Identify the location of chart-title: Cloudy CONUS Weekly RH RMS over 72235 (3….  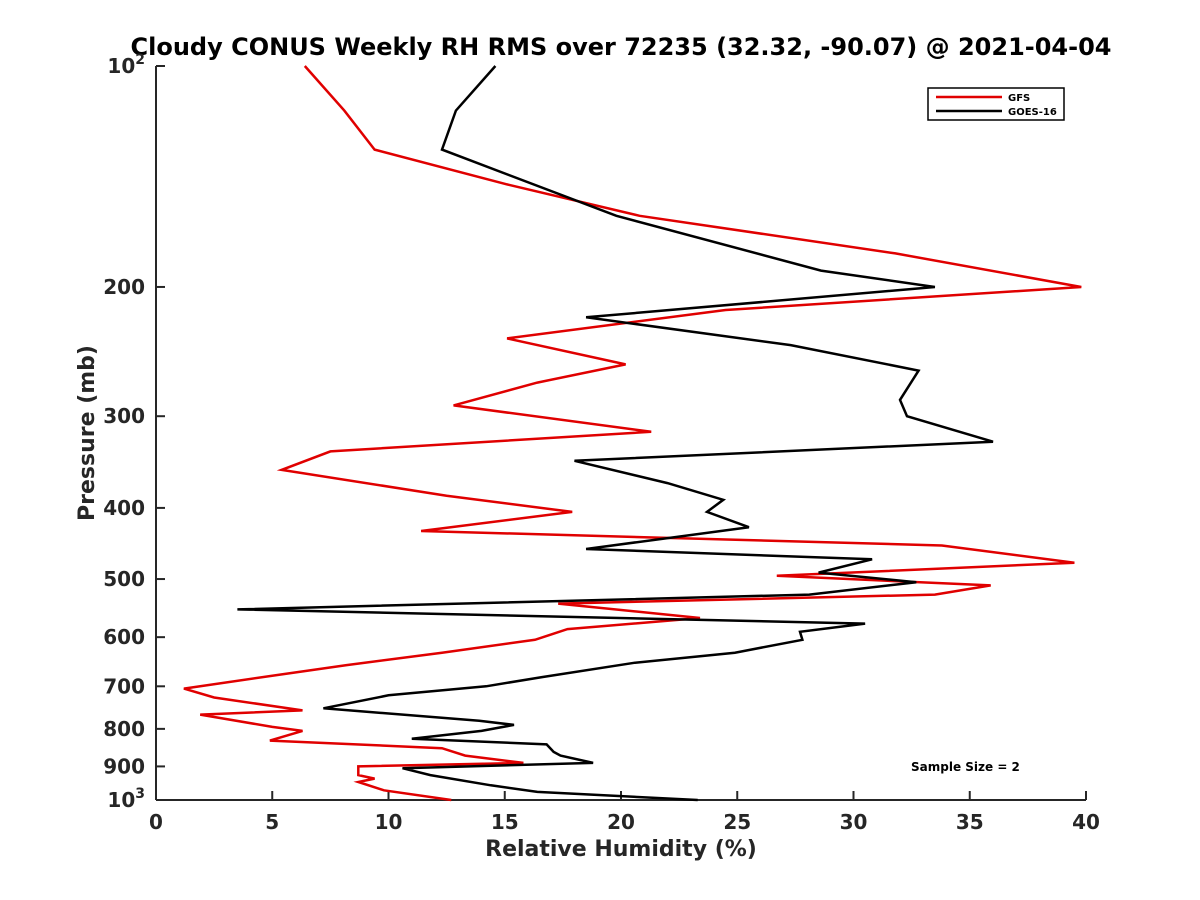
(621, 47).